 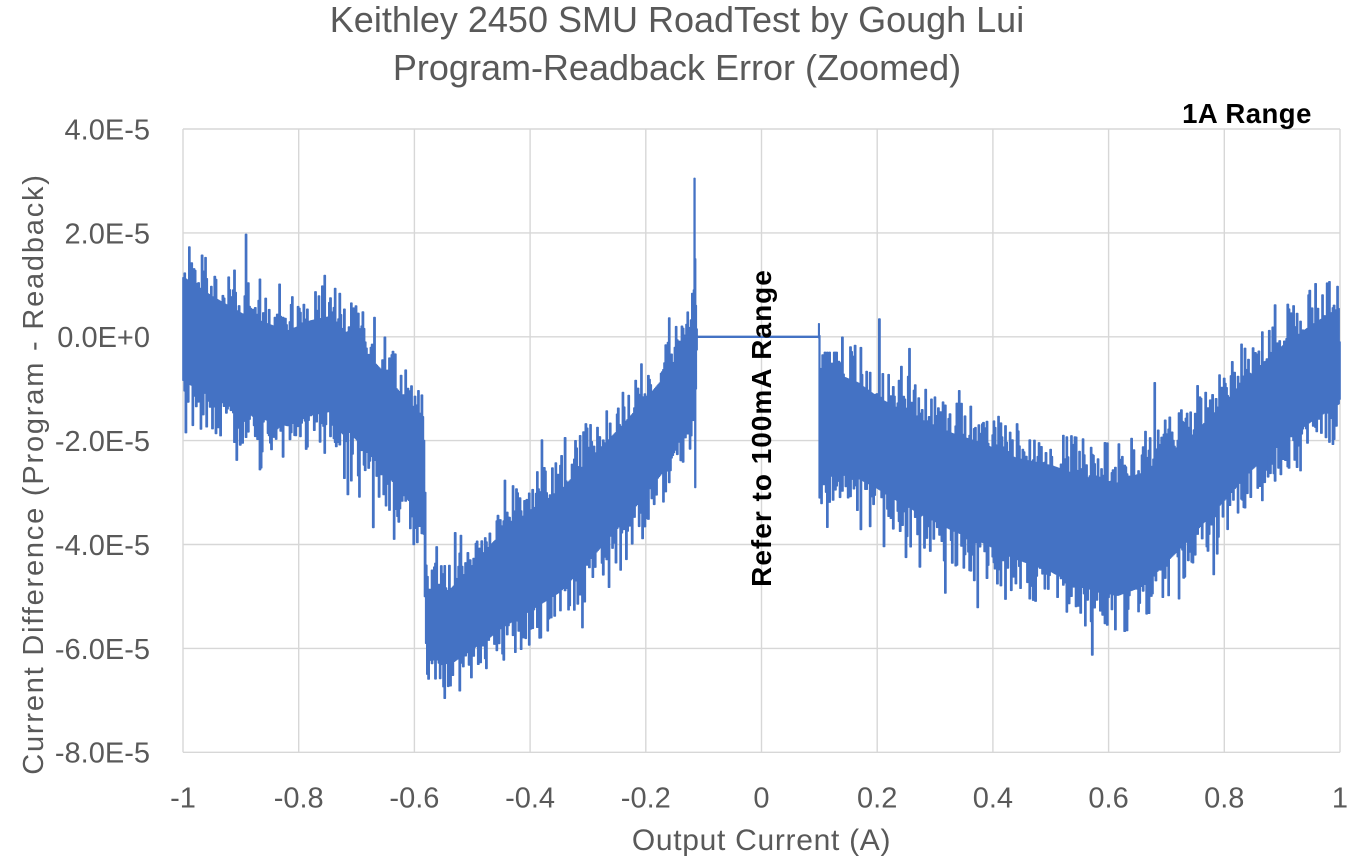 I want to click on svg-text: 0.4, so click(x=993, y=799).